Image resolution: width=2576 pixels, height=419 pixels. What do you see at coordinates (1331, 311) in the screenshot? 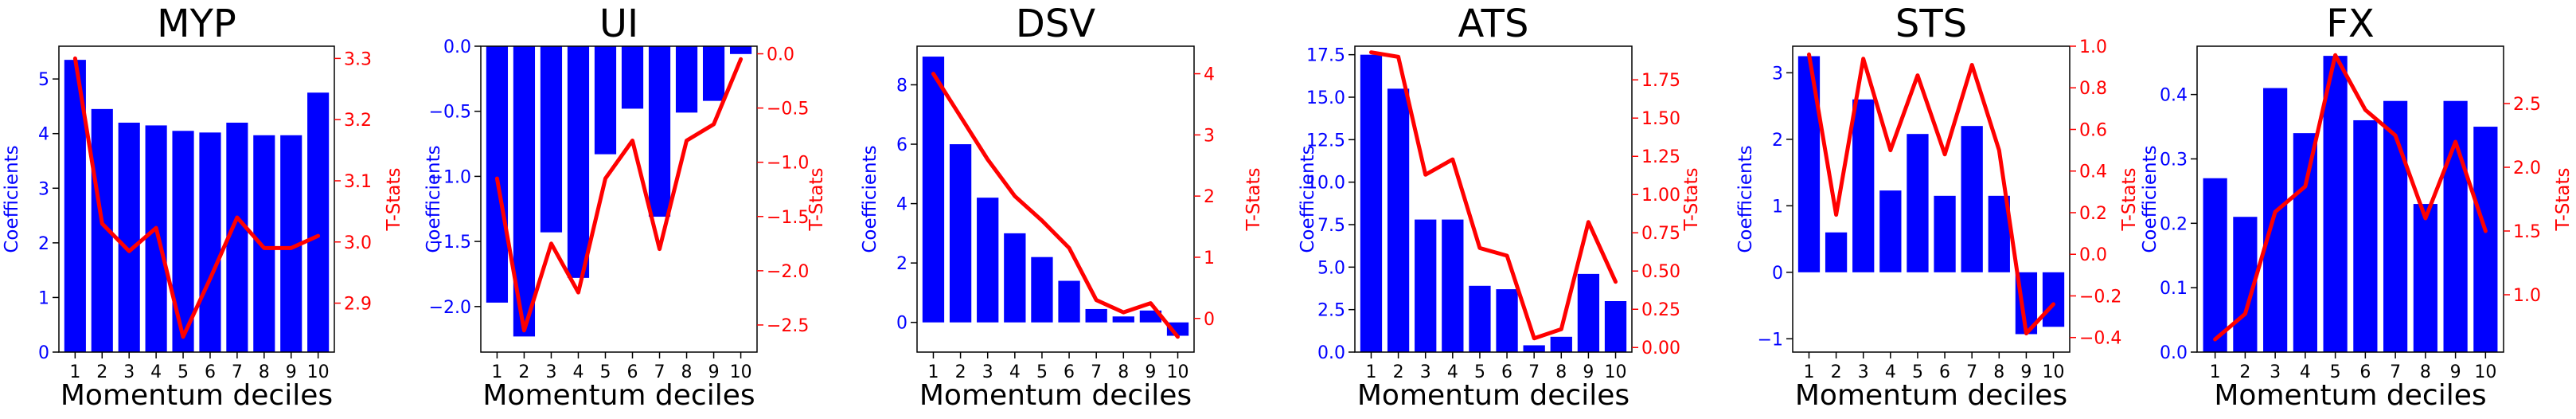
I see `y-tick-label: 2.5` at bounding box center [1331, 311].